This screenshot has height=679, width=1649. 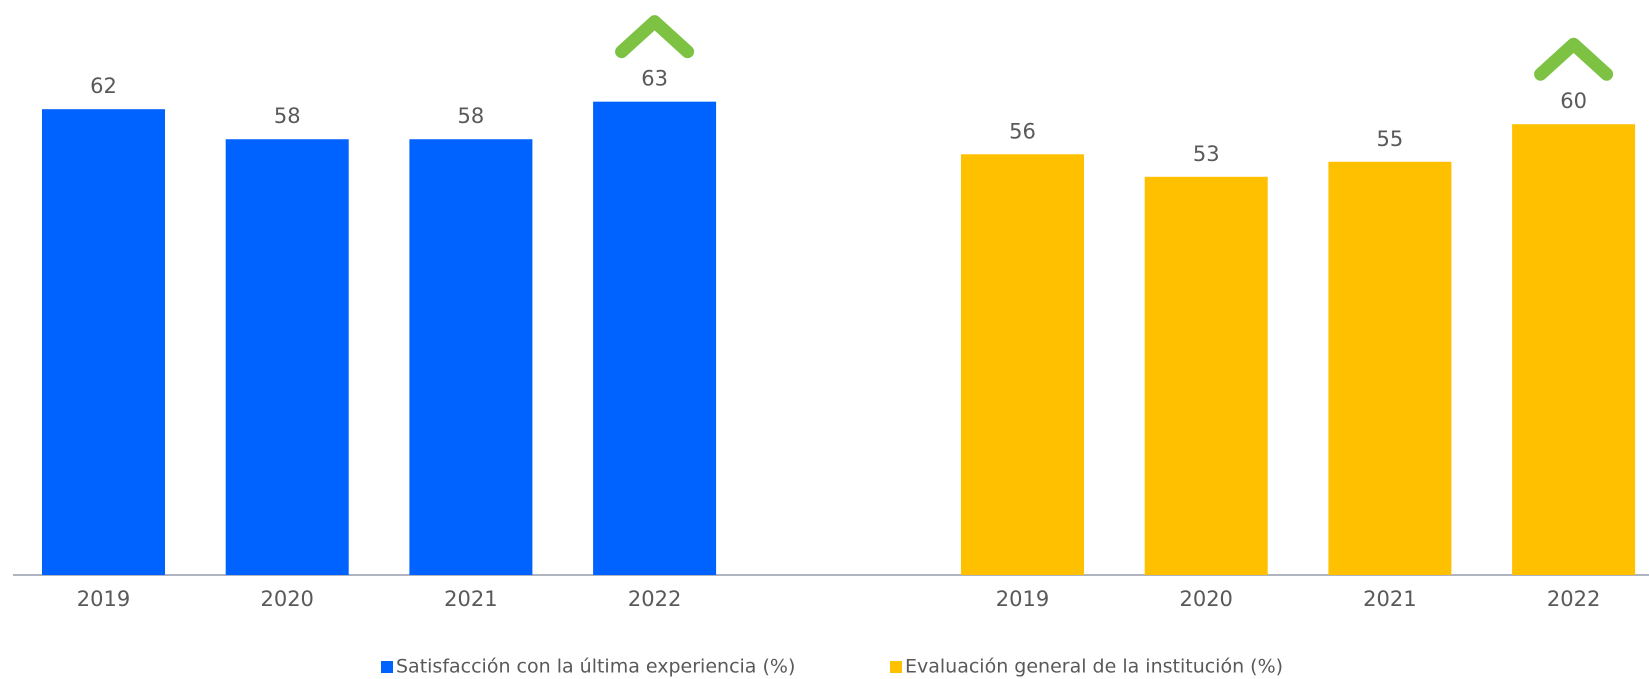 What do you see at coordinates (1206, 154) in the screenshot?
I see `value-label: 53` at bounding box center [1206, 154].